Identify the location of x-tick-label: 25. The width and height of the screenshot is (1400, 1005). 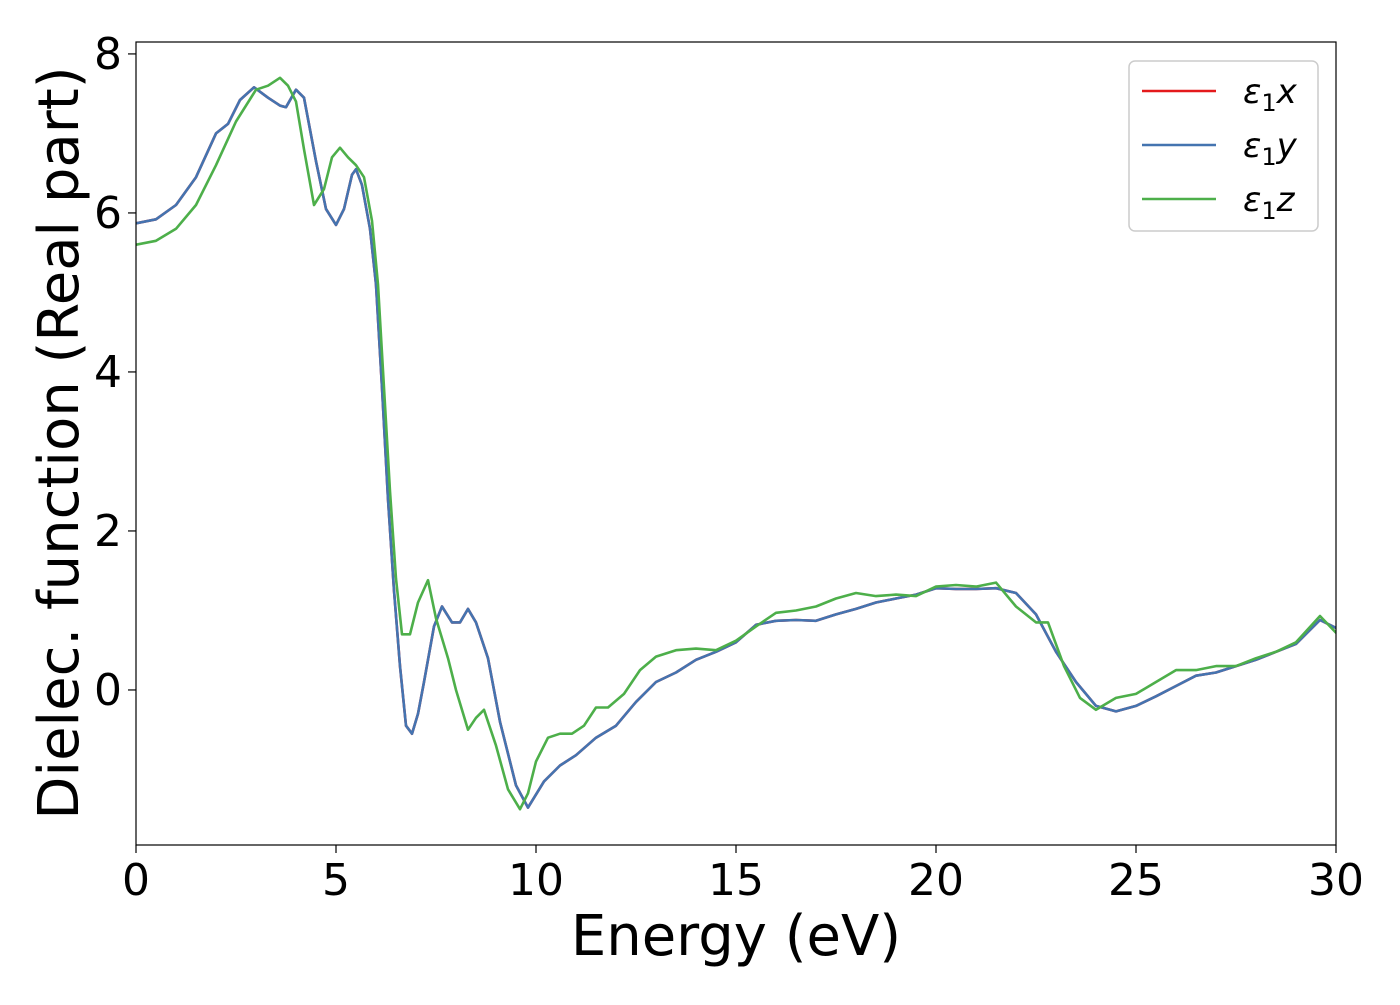
(1136, 880).